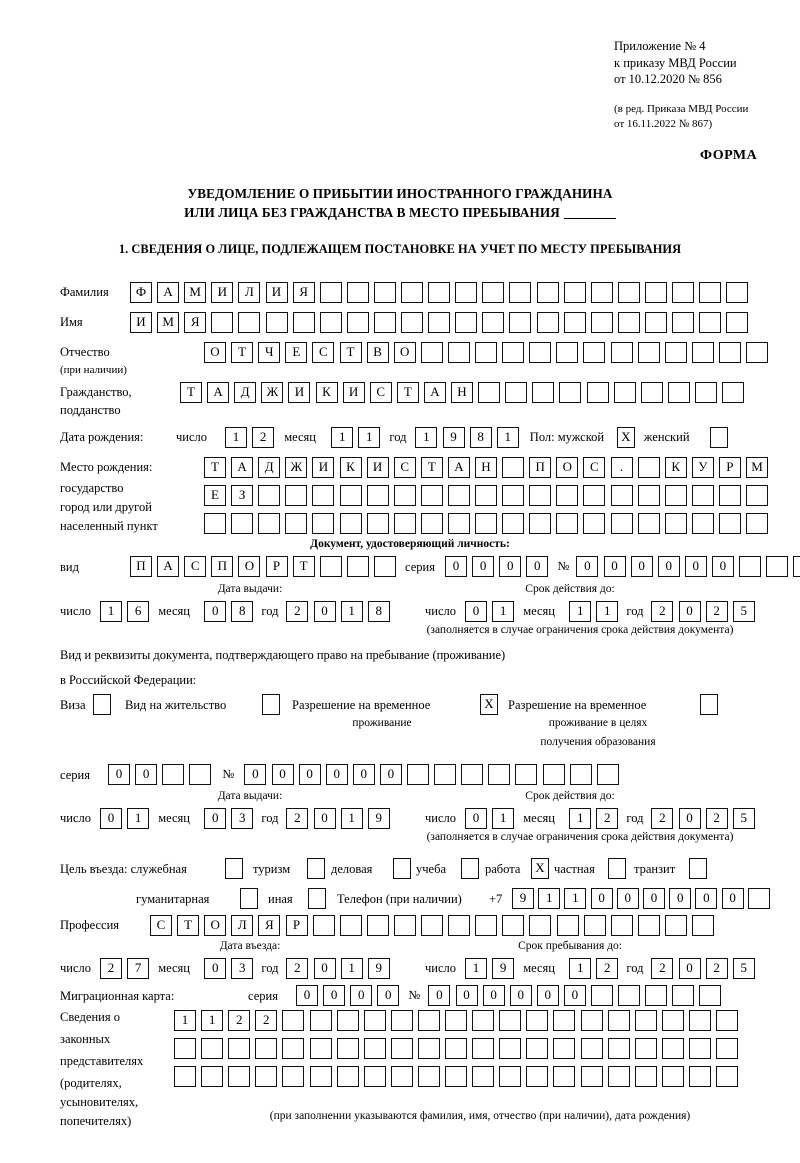 This screenshot has width=800, height=1163. Describe the element at coordinates (709, 704) in the screenshot. I see `temp-residence-edu-checkbox` at that location.